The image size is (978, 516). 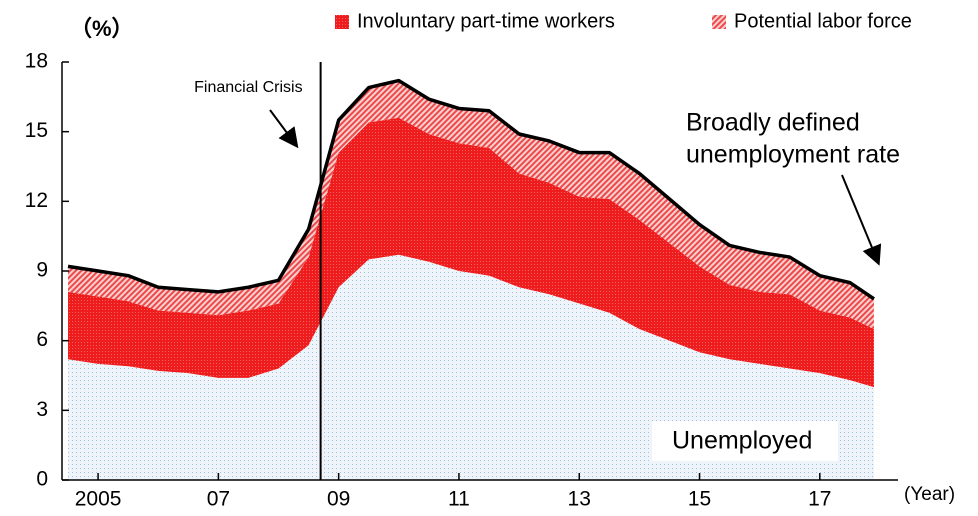 What do you see at coordinates (218, 499) in the screenshot?
I see `x-tick-label: 07` at bounding box center [218, 499].